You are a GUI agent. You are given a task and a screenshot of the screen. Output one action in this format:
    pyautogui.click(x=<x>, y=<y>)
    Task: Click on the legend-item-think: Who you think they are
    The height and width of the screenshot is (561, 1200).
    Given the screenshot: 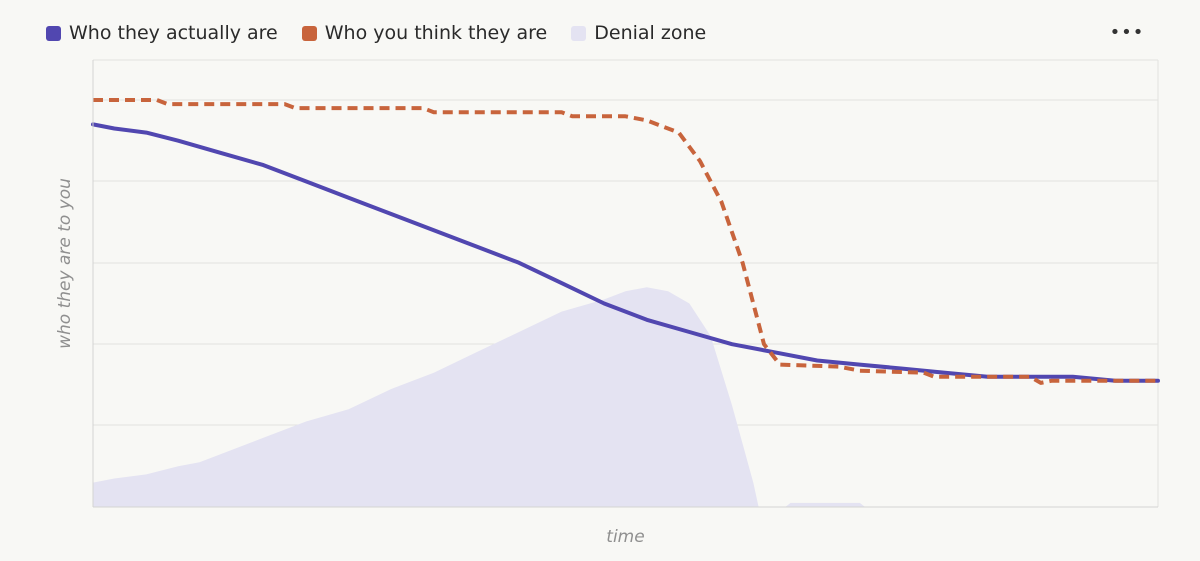 What is the action you would take?
    pyautogui.click(x=424, y=33)
    